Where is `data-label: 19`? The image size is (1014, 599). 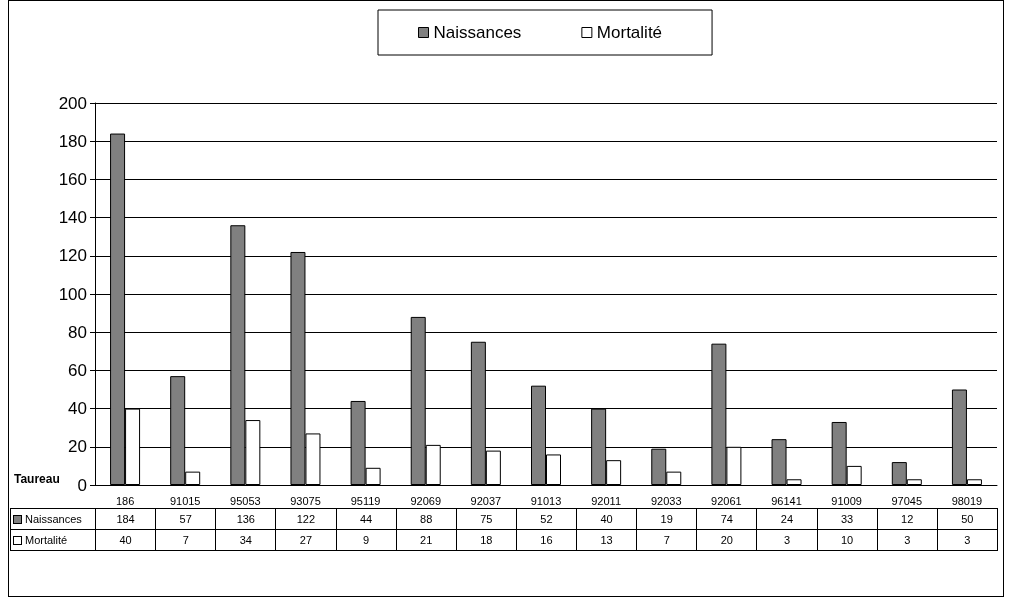
data-label: 19 is located at coordinates (666, 519).